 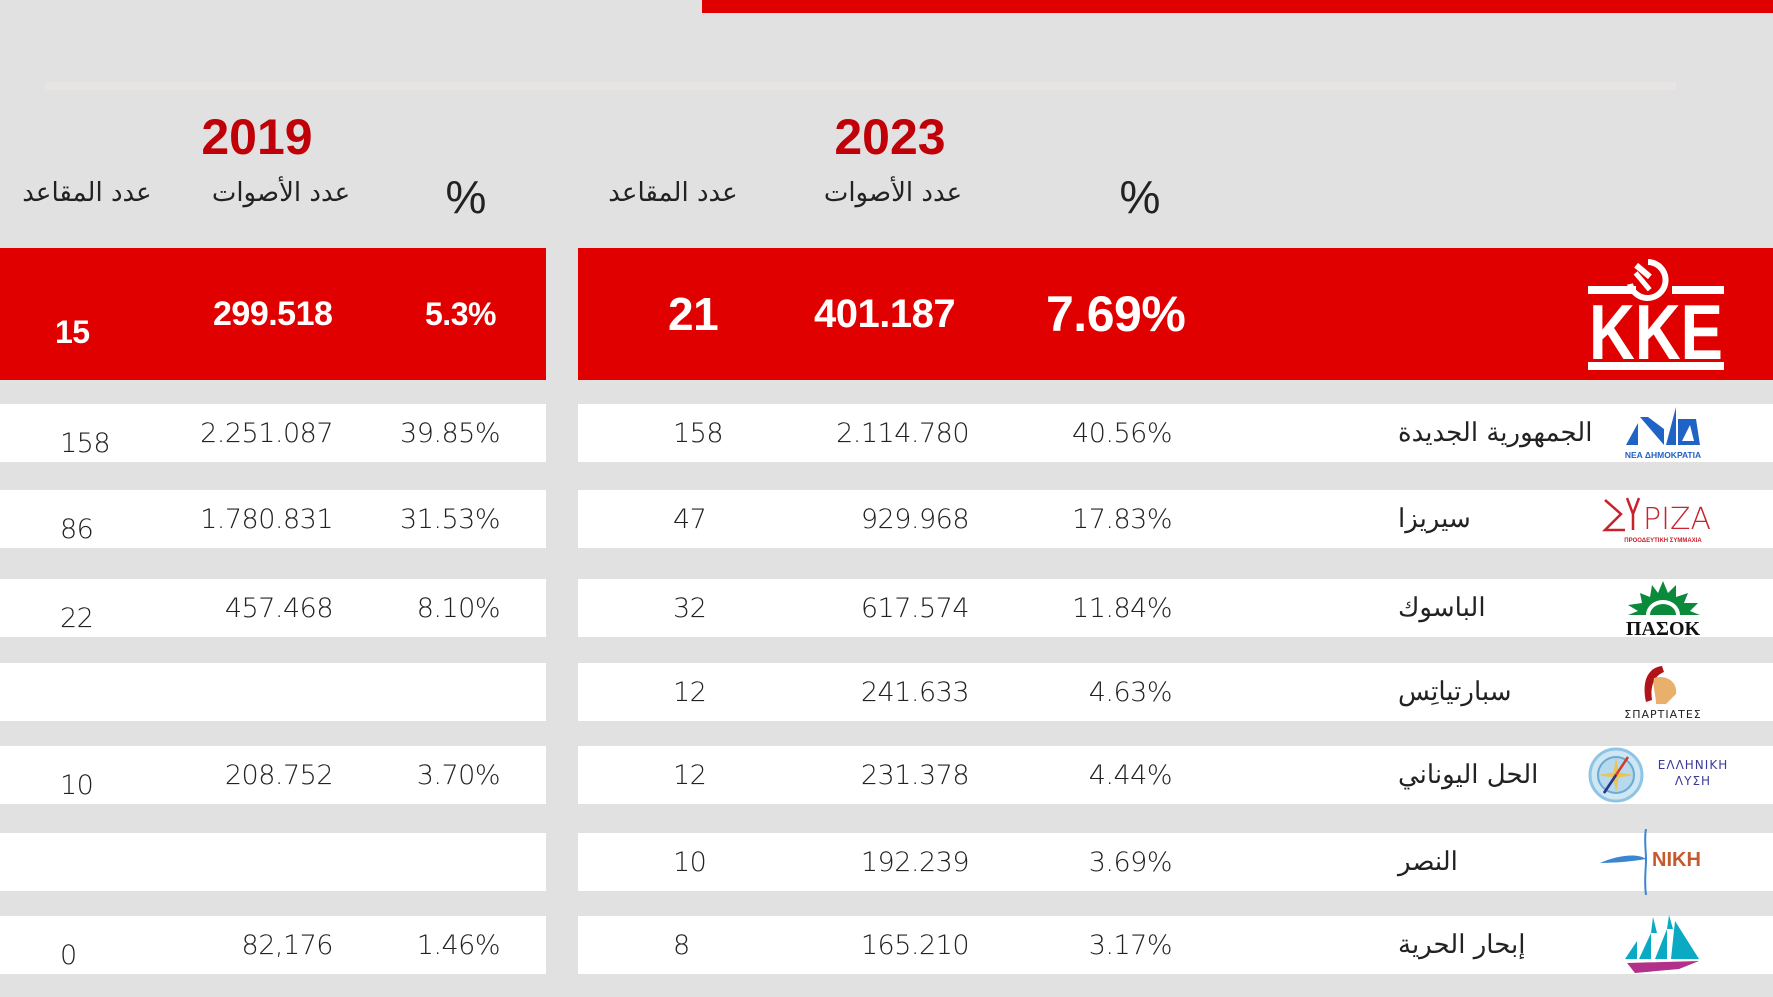 What do you see at coordinates (1663, 775) in the screenshot?
I see `elliniki-lysi-logo-icon: ΕΛΛΗΝΙΚΗ ΛΥΣΗ` at bounding box center [1663, 775].